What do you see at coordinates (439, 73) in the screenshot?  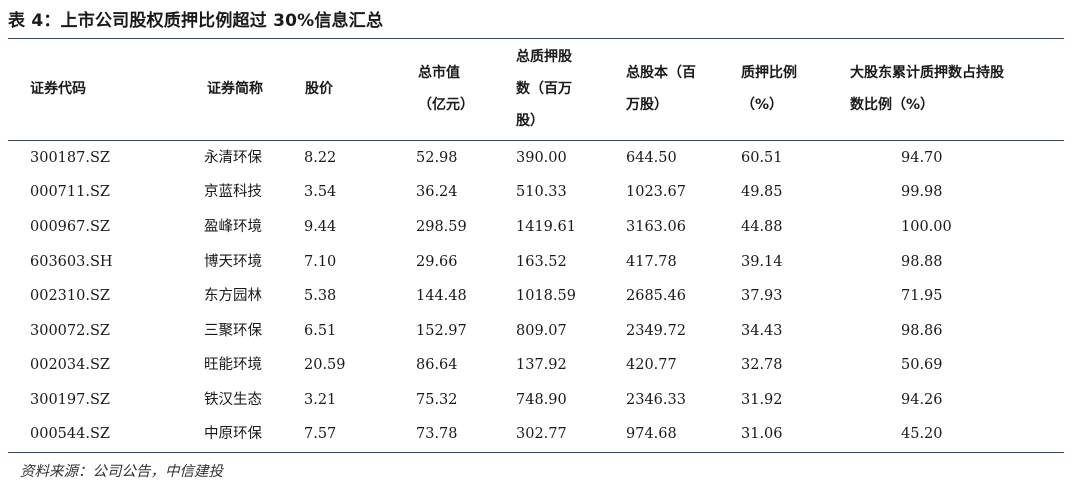 I see `header-mktcap-line1: 总市值` at bounding box center [439, 73].